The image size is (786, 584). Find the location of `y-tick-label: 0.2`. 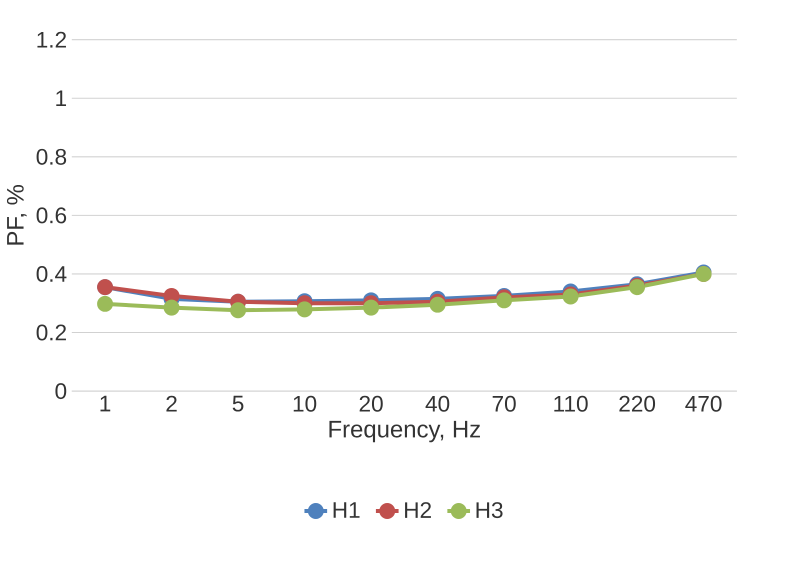

y-tick-label: 0.2 is located at coordinates (51, 332).